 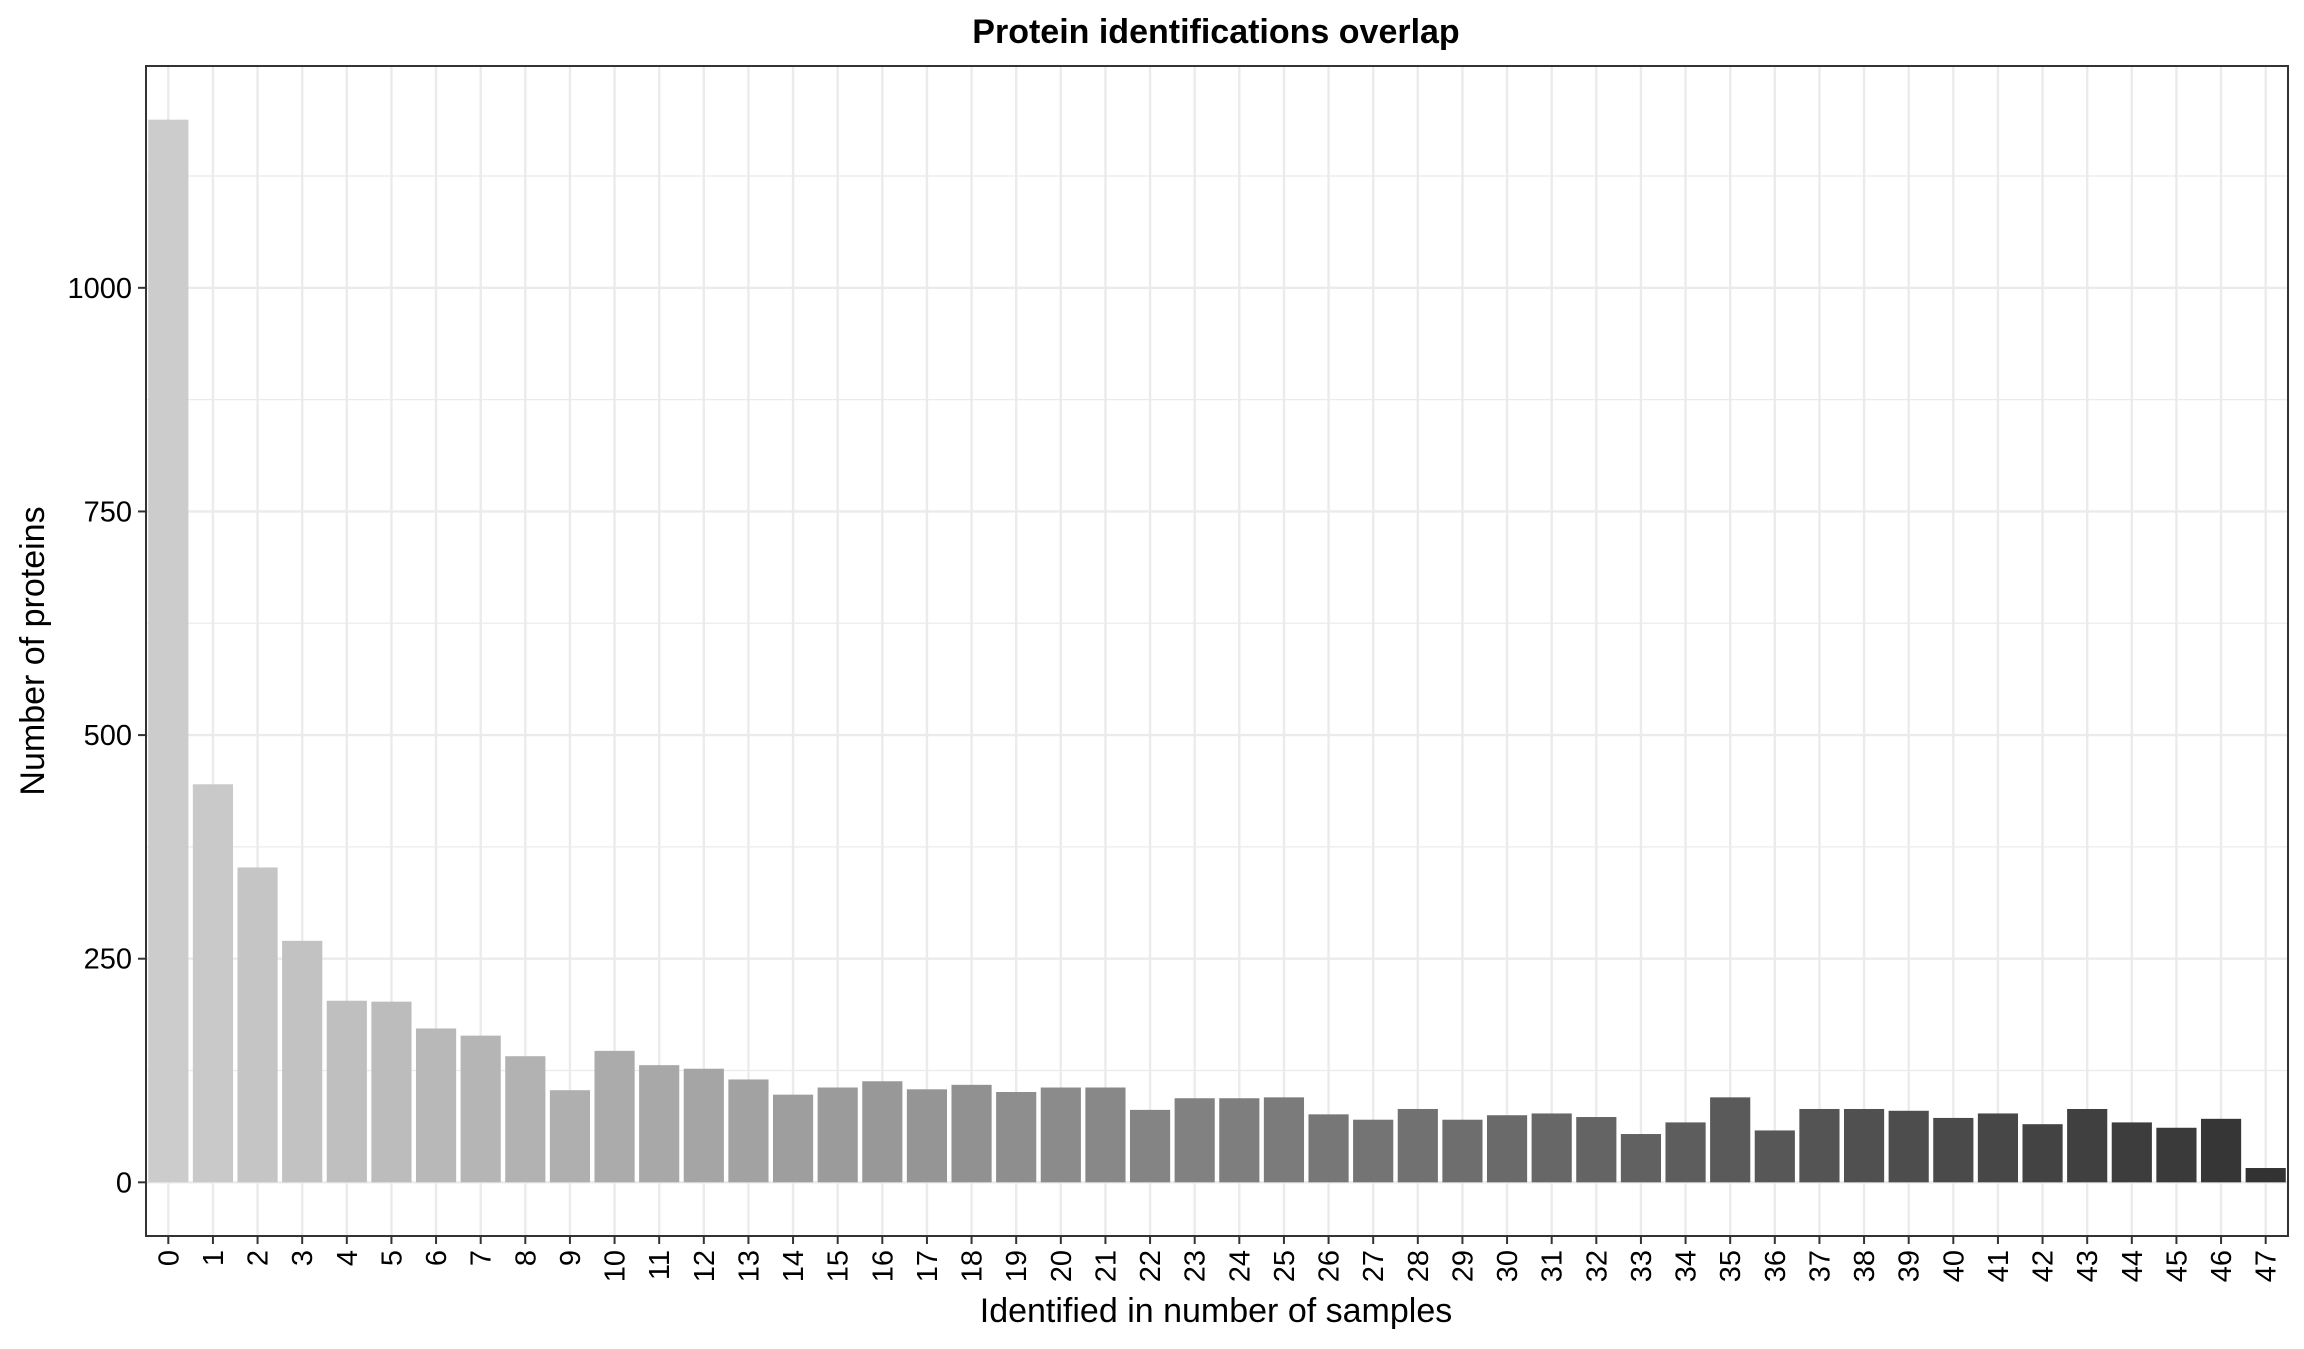 I want to click on y-tick-label: 250, so click(x=108, y=960).